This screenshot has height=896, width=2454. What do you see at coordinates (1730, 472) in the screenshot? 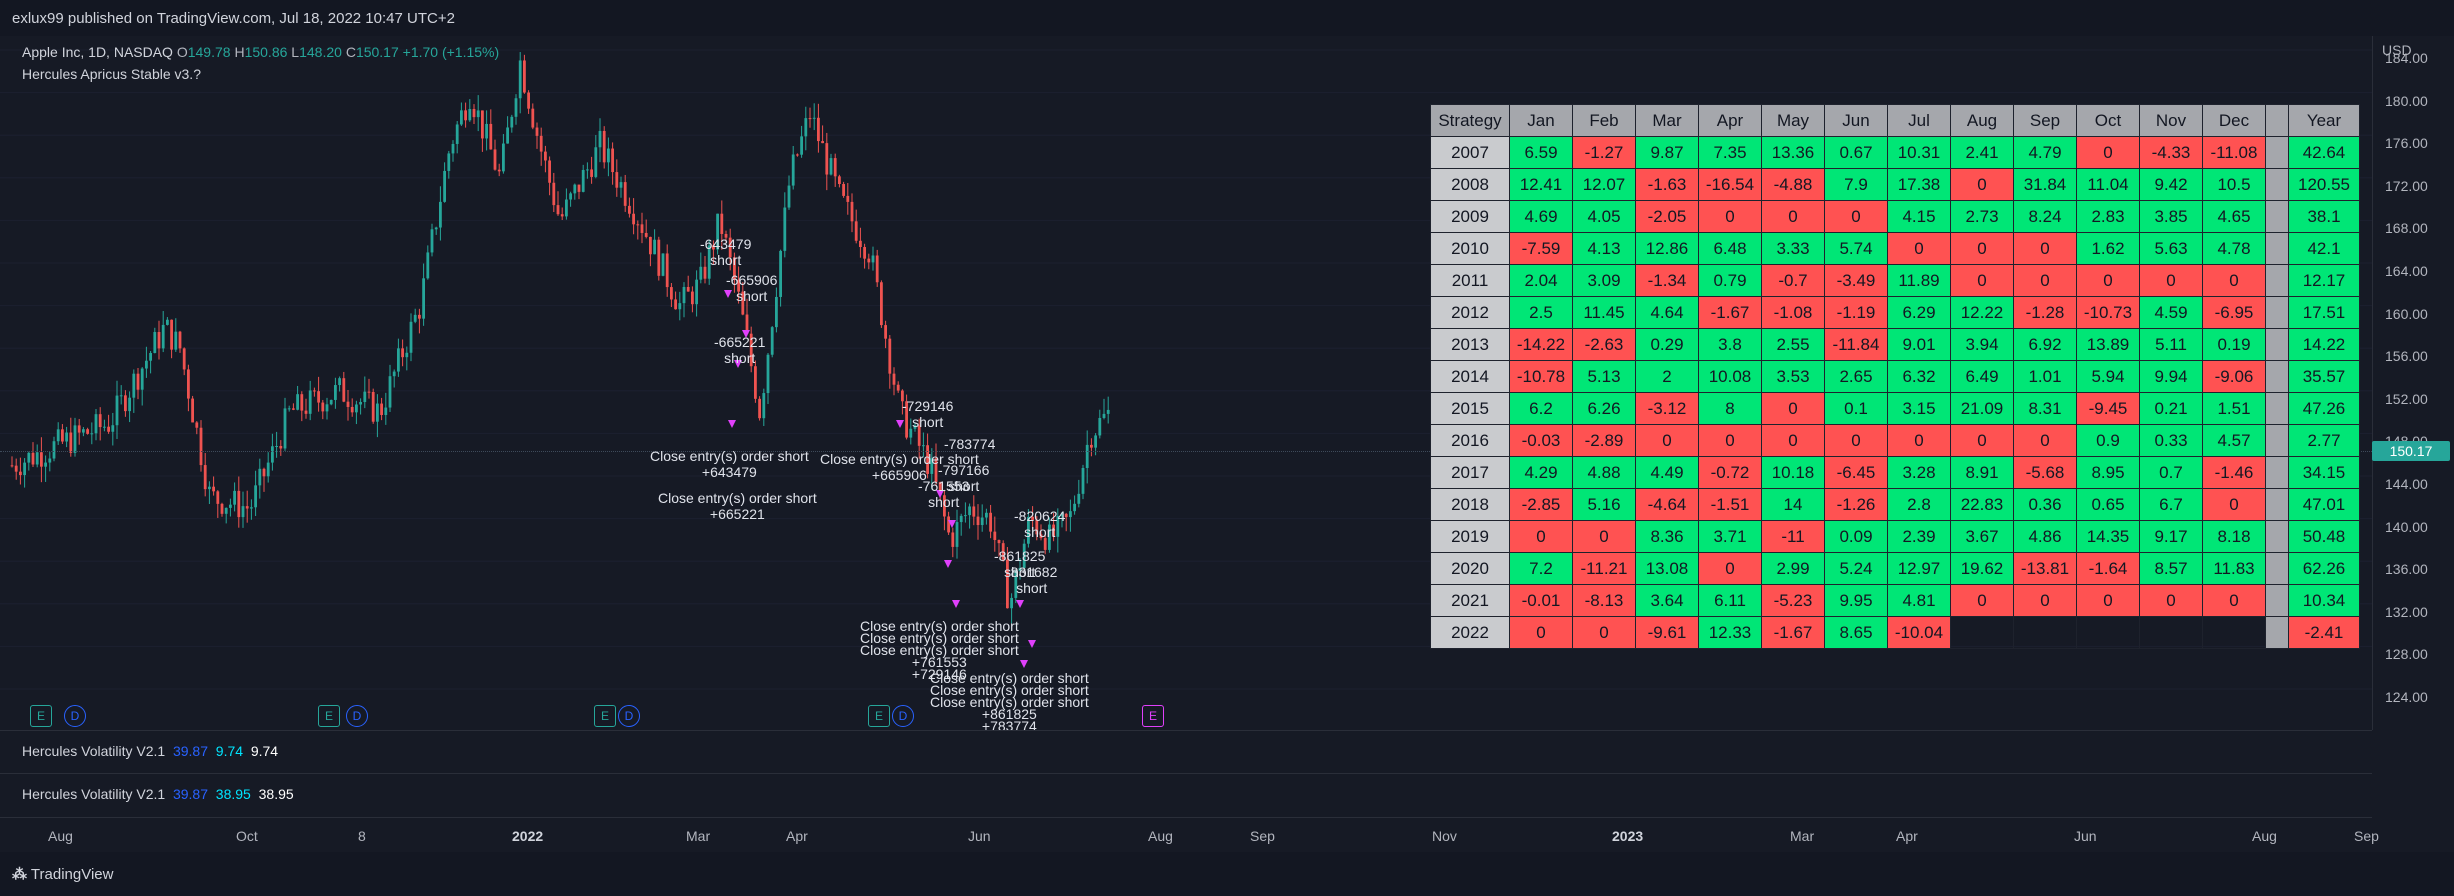
I see `table-cell: -0.72` at bounding box center [1730, 472].